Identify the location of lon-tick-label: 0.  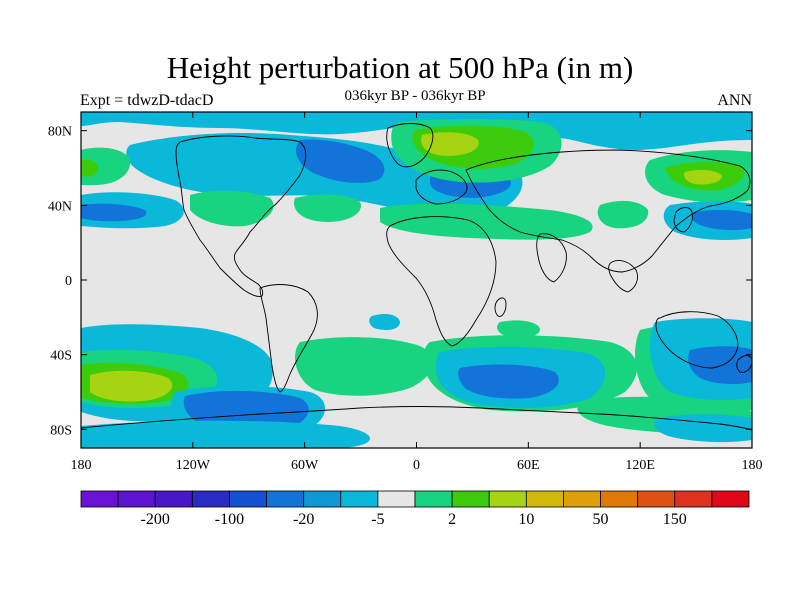
(416, 465).